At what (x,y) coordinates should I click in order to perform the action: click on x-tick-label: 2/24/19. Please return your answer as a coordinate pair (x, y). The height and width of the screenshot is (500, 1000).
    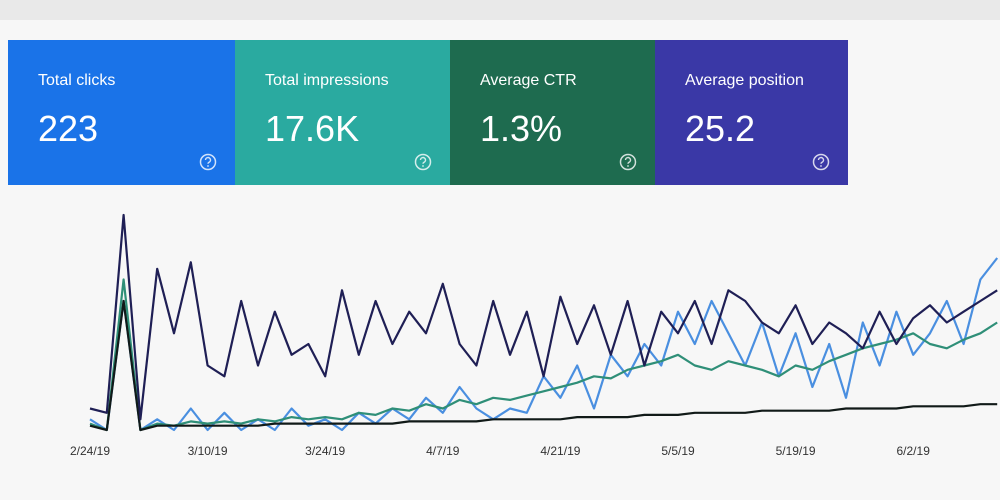
    Looking at the image, I should click on (90, 451).